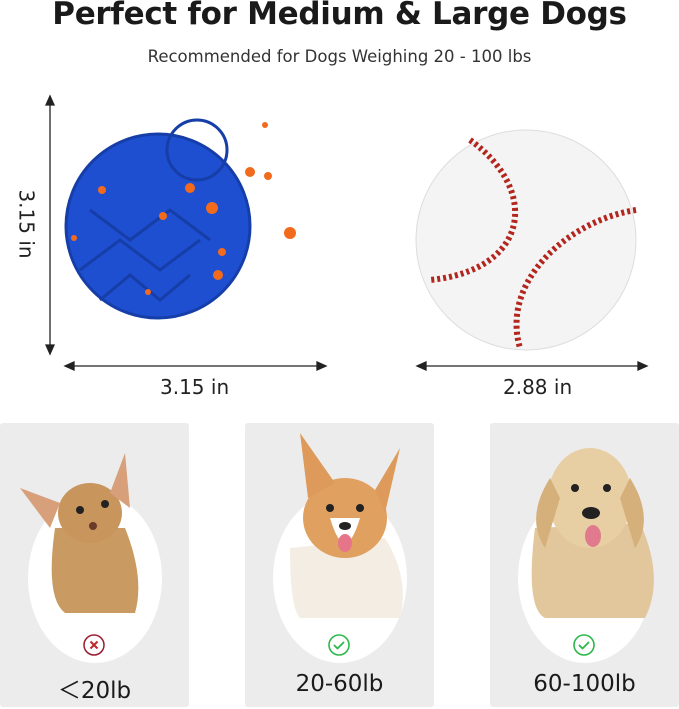 The width and height of the screenshot is (679, 709). Describe the element at coordinates (538, 387) in the screenshot. I see `baseball-width-label: 2.88 in` at that location.